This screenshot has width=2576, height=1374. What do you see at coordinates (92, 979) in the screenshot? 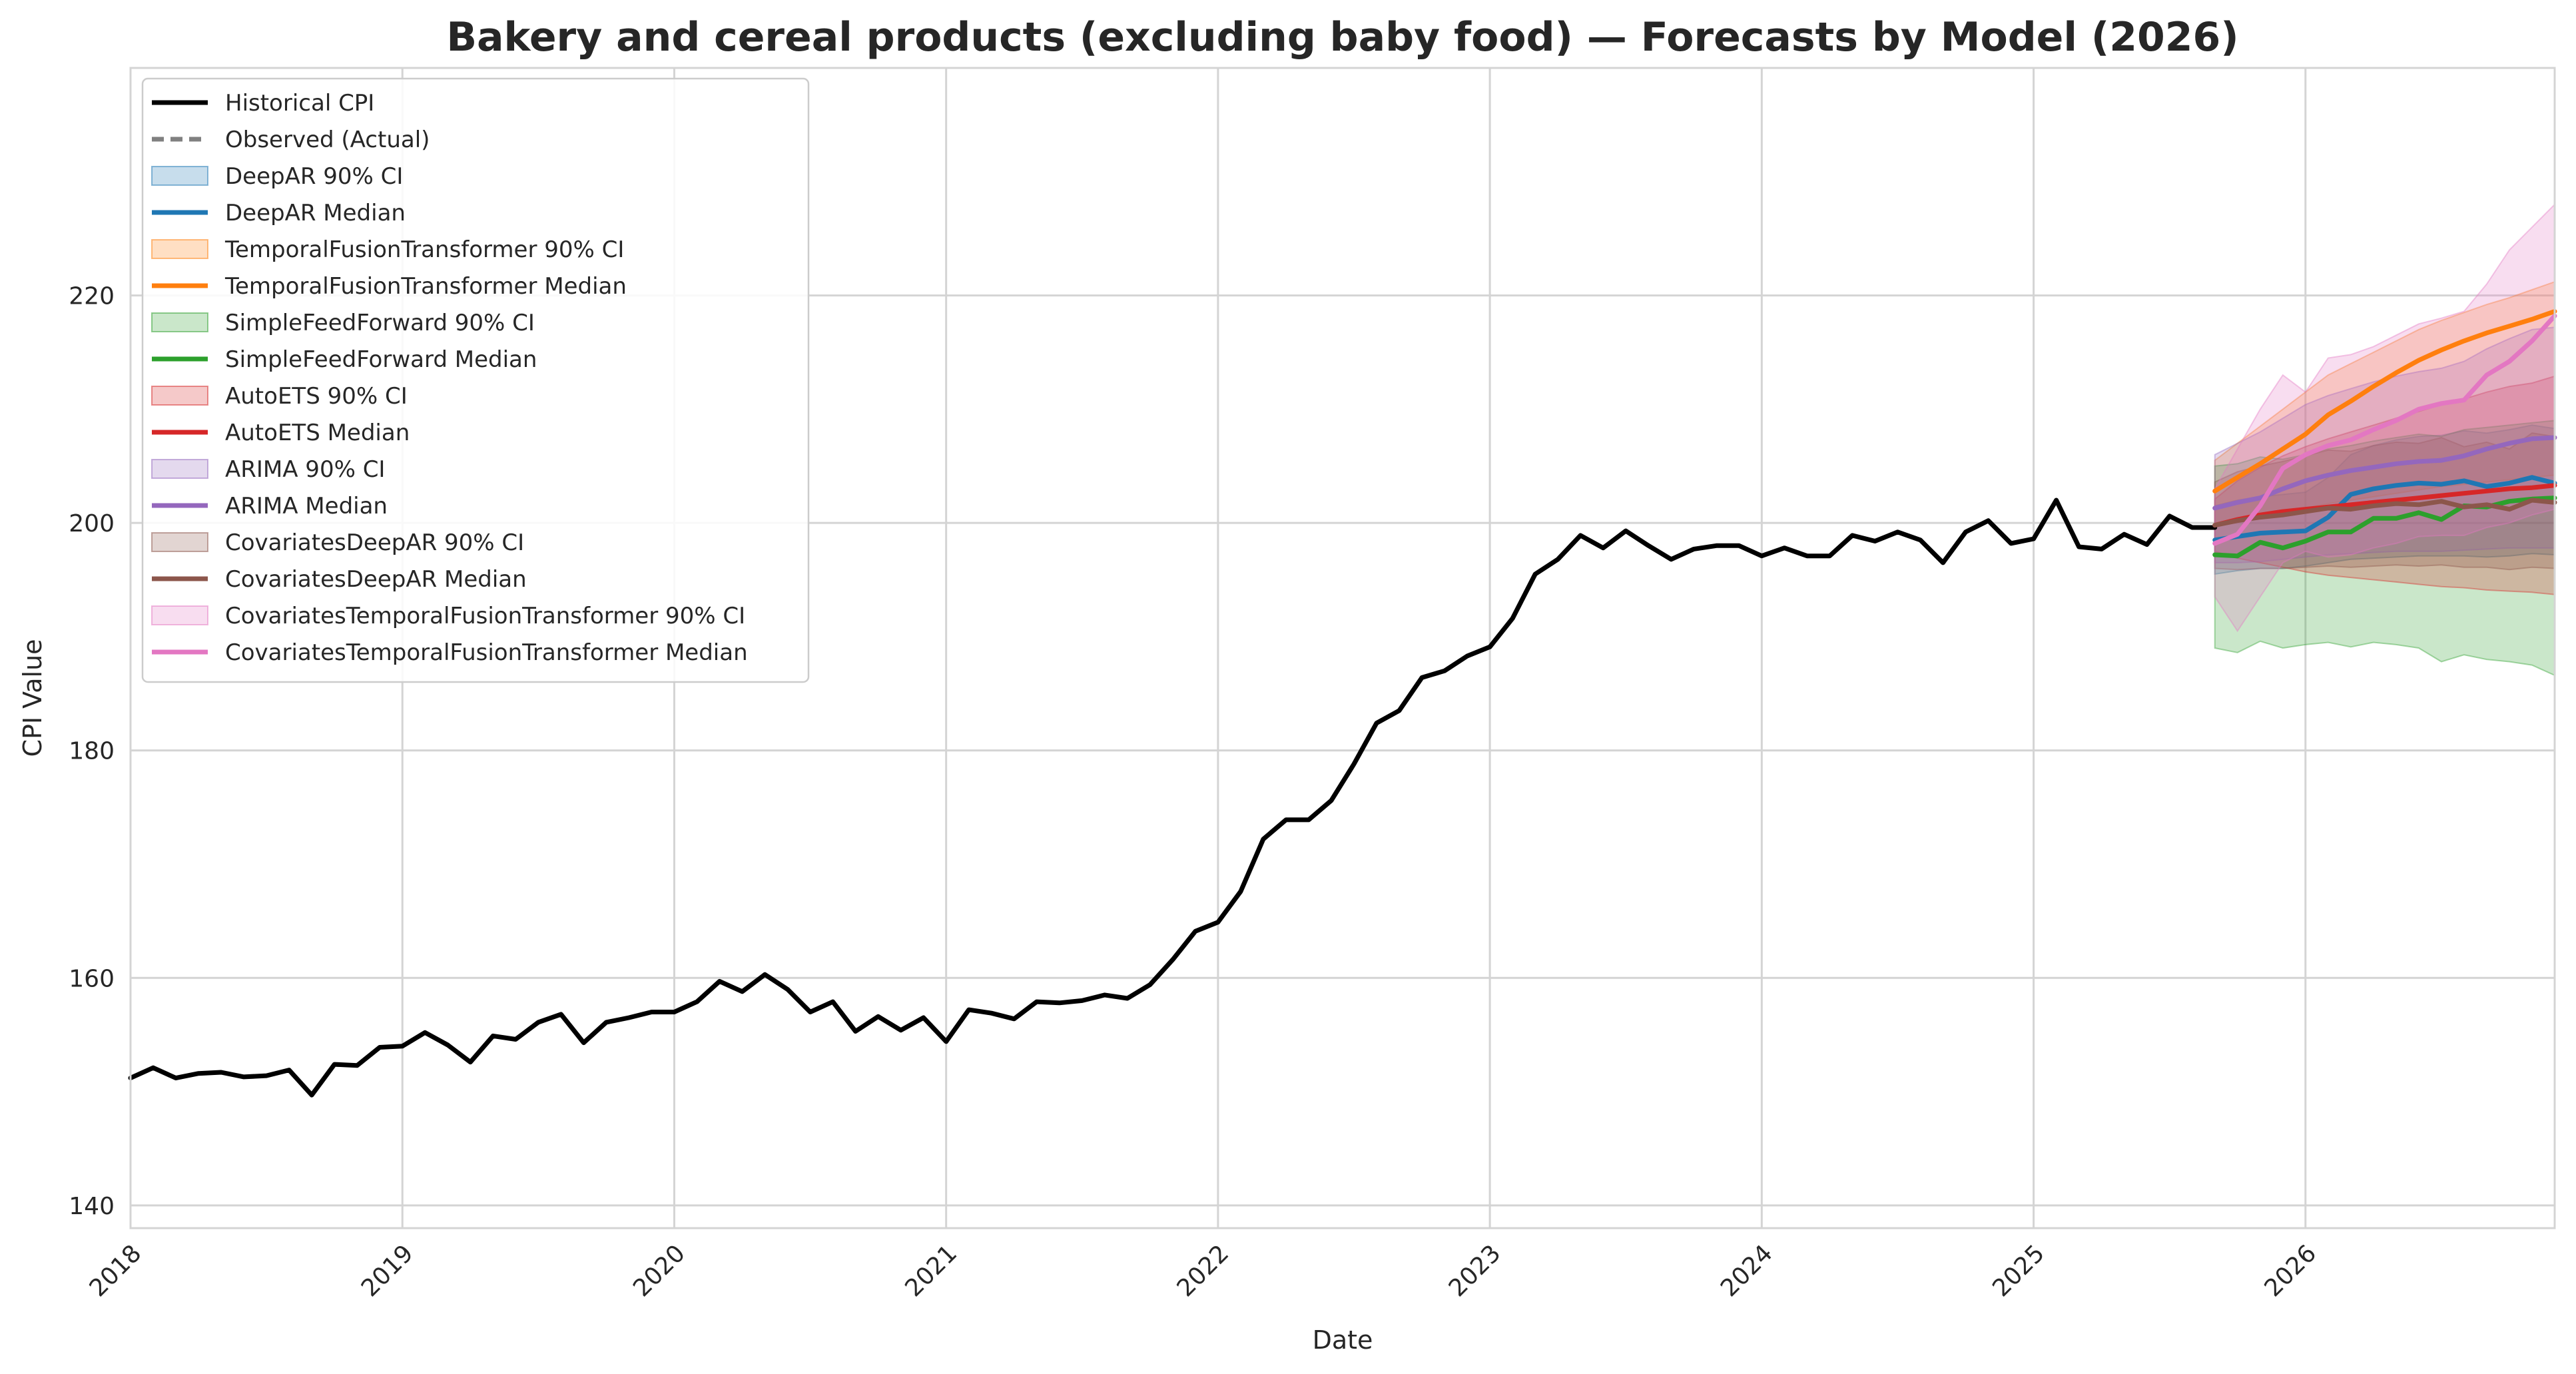
I see `y-tick-label: 160` at bounding box center [92, 979].